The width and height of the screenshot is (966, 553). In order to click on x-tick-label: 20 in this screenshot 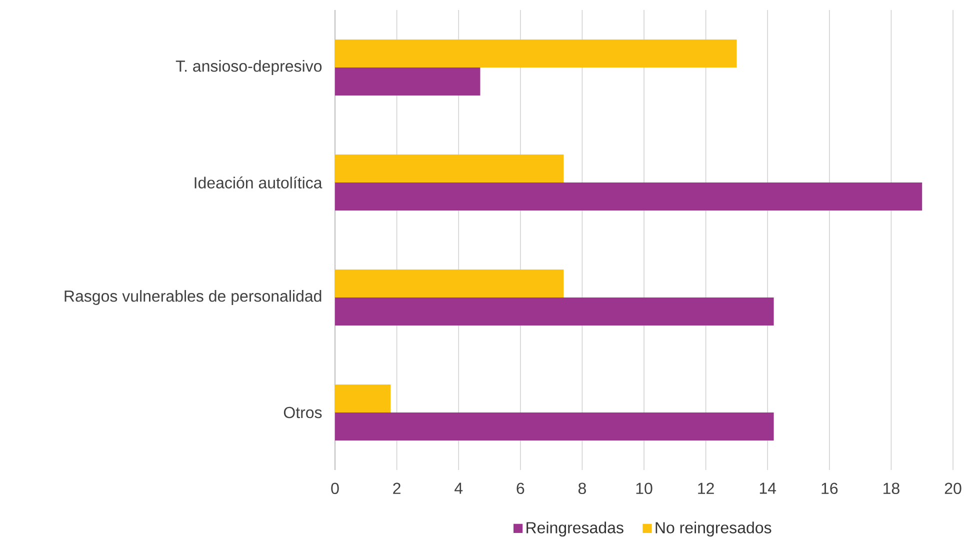, I will do `click(953, 488)`.